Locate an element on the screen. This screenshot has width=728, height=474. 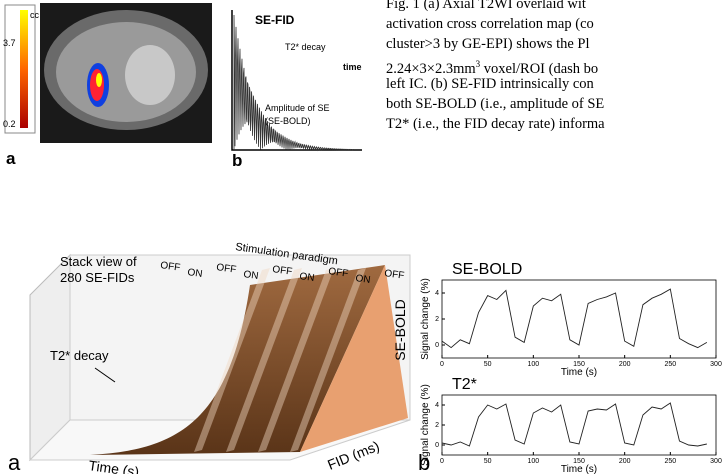
amplitude-label: Amplitude of SE is located at coordinates (297, 108).